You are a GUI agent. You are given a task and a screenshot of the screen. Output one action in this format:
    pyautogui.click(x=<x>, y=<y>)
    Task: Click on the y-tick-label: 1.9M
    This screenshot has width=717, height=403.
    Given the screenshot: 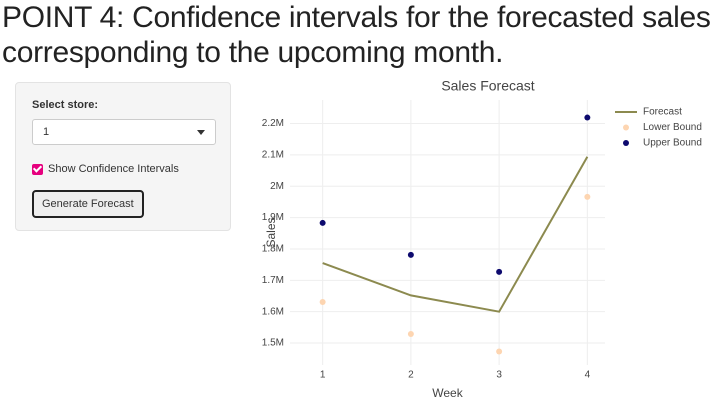 What is the action you would take?
    pyautogui.click(x=273, y=217)
    